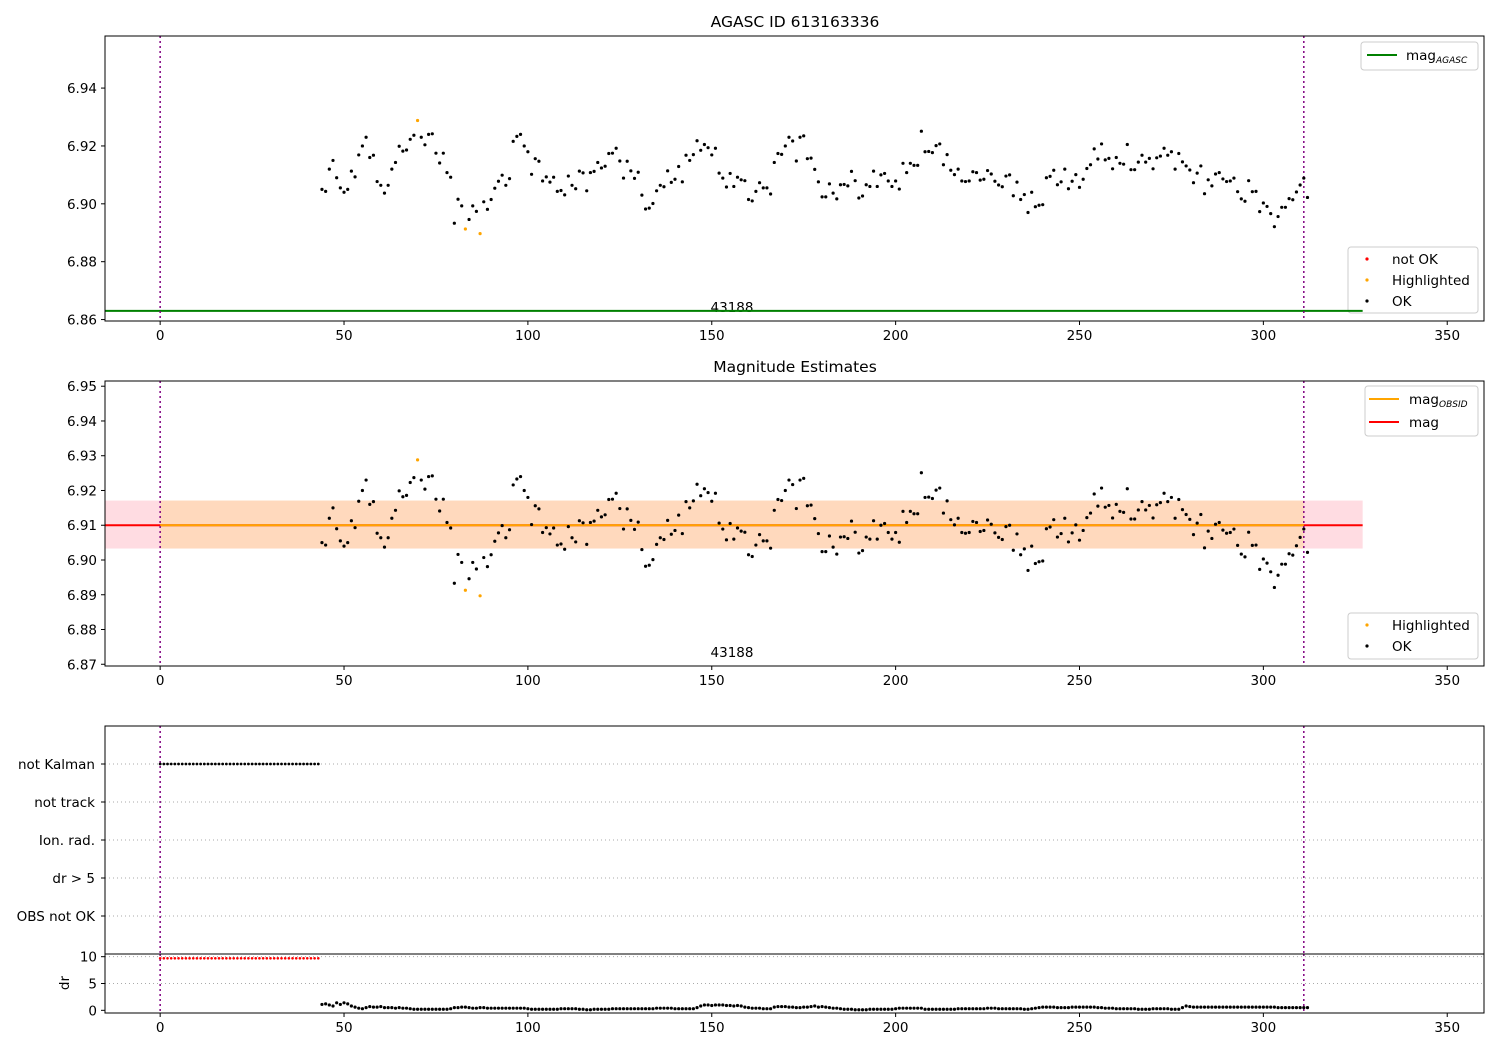 This screenshot has height=1050, width=1500. I want to click on middle-xtick-label: 0, so click(160, 681).